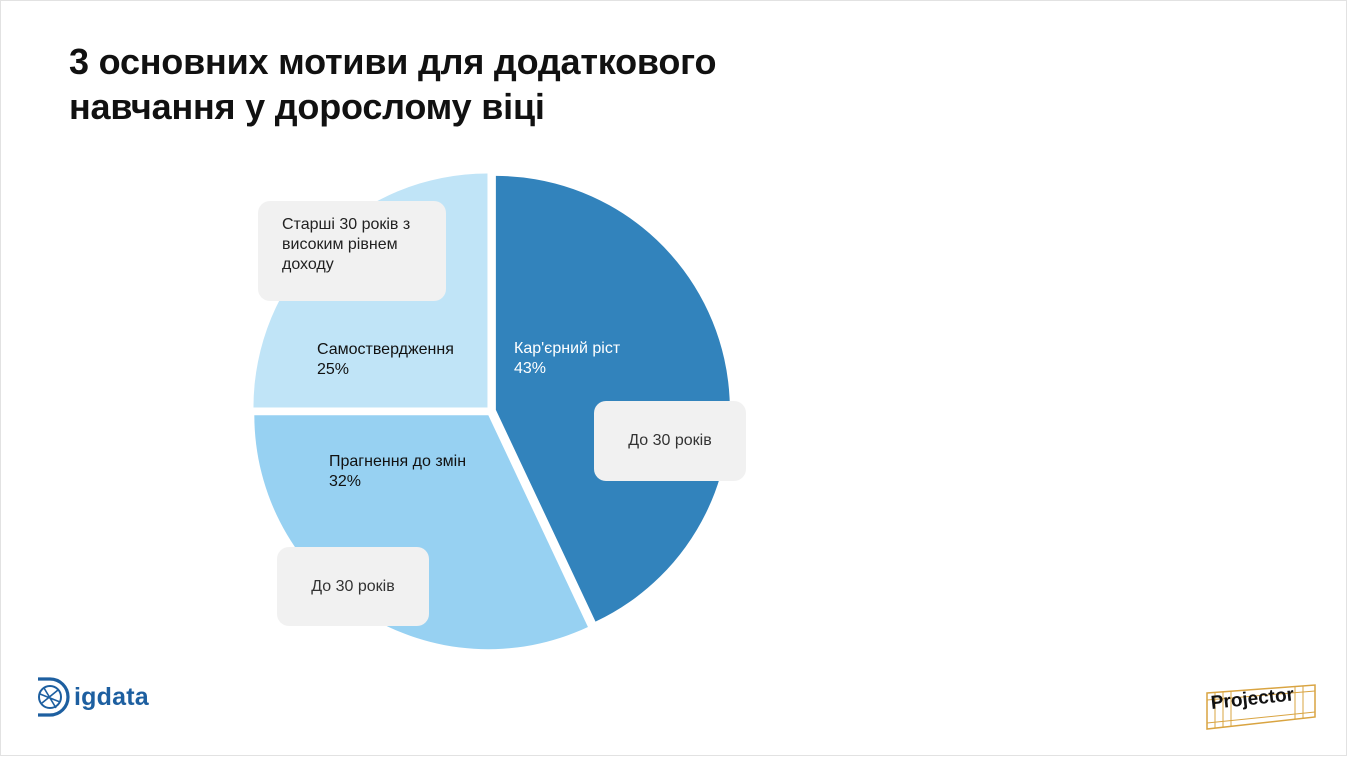 This screenshot has width=1347, height=757. What do you see at coordinates (567, 359) in the screenshot?
I see `slice-label-career: Кар'єрний ріст 43%` at bounding box center [567, 359].